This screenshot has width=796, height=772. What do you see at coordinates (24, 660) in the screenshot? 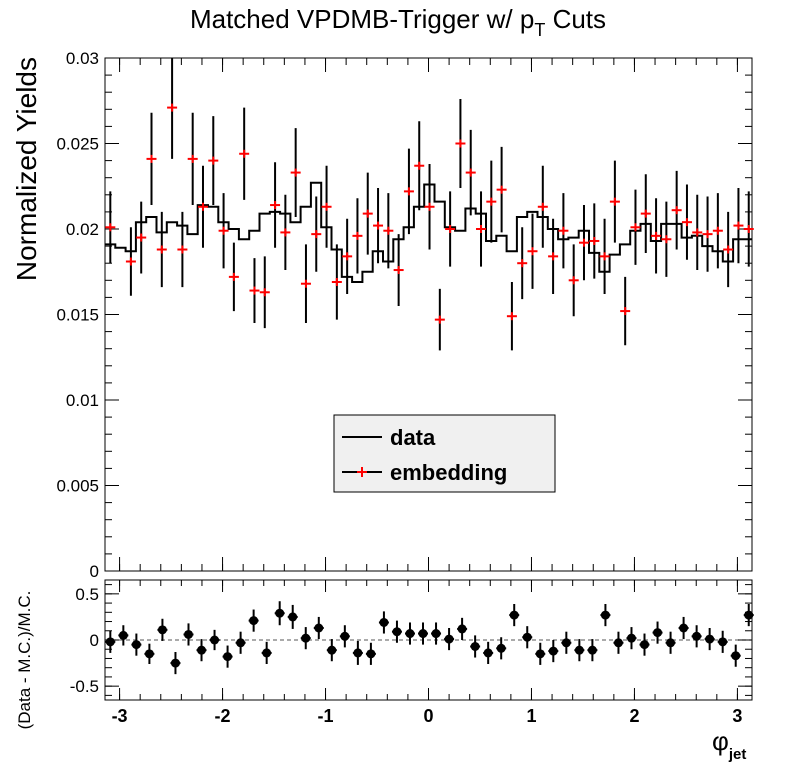
I see `ratio-y-axis-label: (Data - M.C.)/M.C.` at bounding box center [24, 660].